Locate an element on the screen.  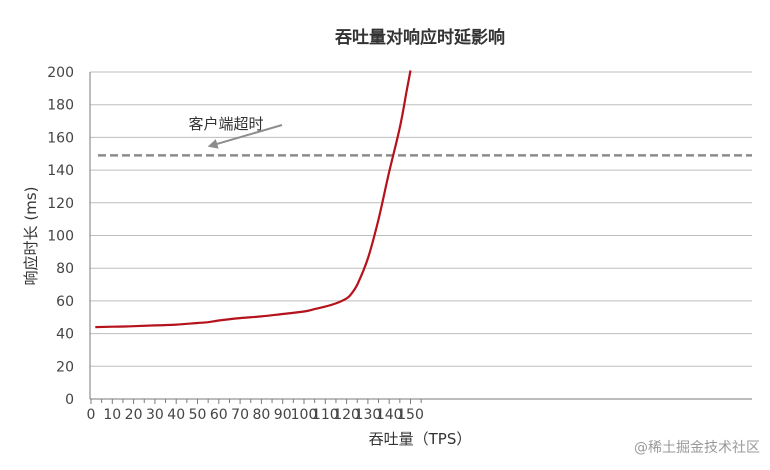
annotation-label-0: 客户端超时 is located at coordinates (225, 124).